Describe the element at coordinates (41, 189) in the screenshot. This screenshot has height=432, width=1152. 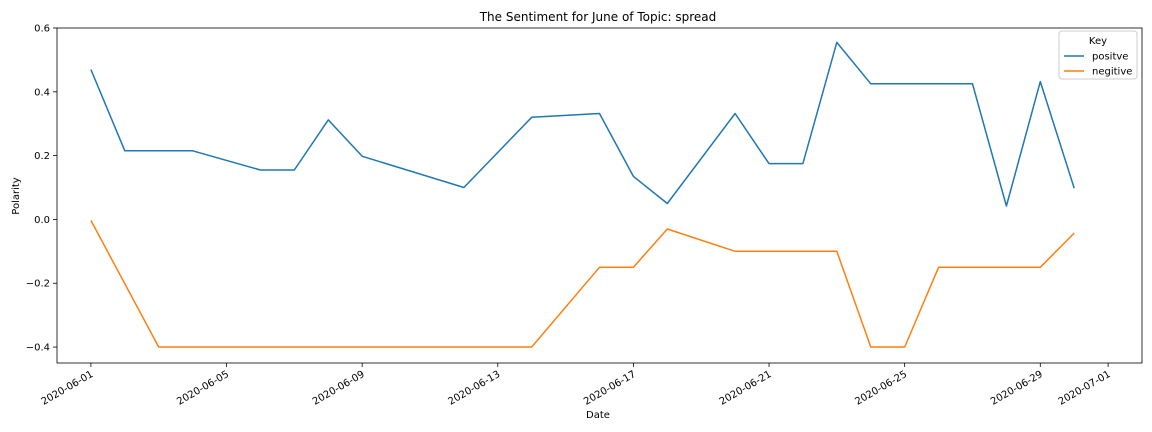
I see `y-axis: 0.6 0.4 0.2 0.0 −0.2 −0.4` at that location.